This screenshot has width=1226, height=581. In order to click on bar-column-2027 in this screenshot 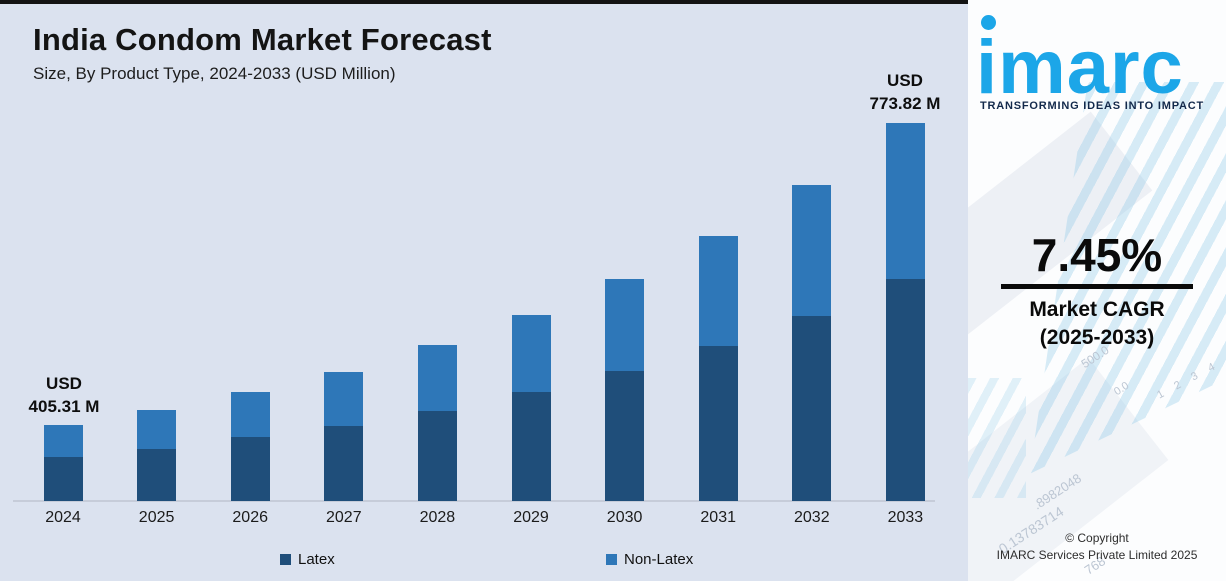, I will do `click(344, 436)`.